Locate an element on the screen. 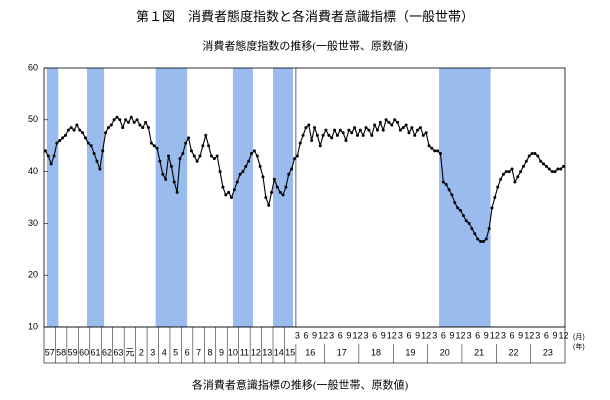 The height and width of the screenshot is (400, 610). year-label: 61 is located at coordinates (96, 352).